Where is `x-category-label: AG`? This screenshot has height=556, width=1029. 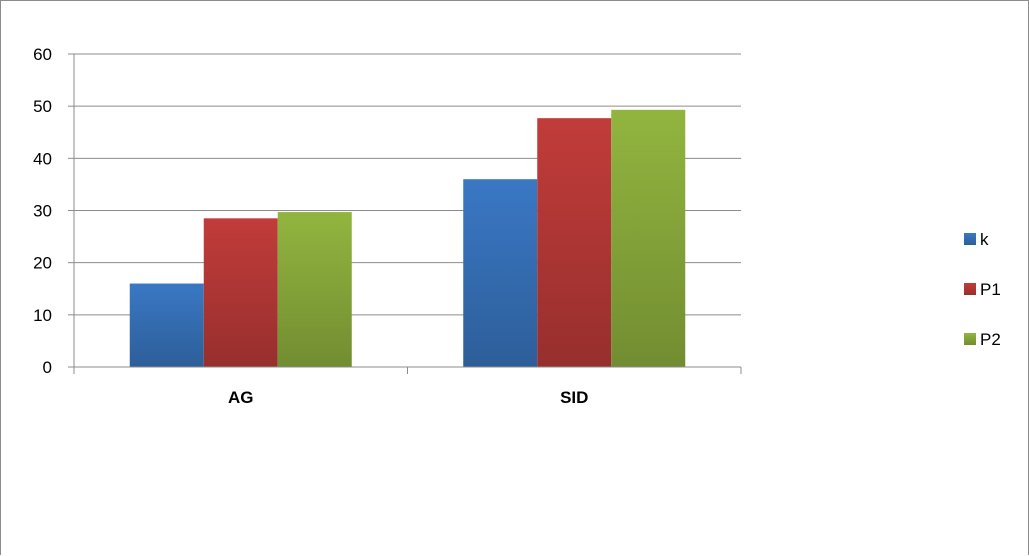 x-category-label: AG is located at coordinates (241, 397).